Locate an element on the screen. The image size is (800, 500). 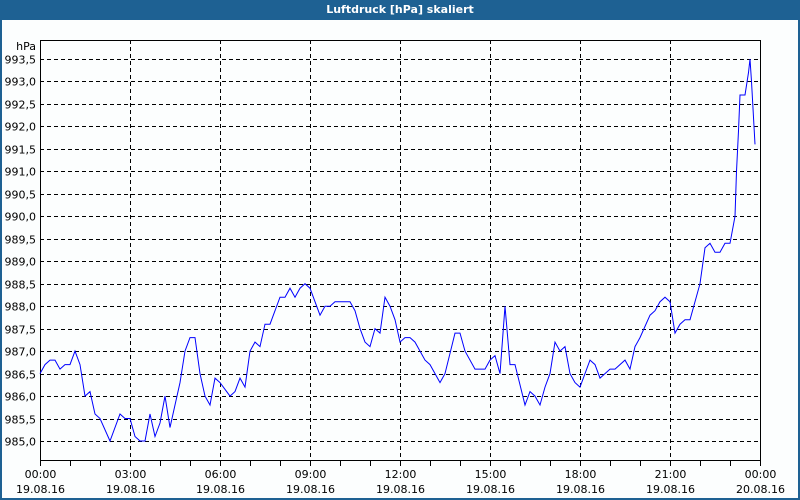
y-tick-label: 988,0 is located at coordinates (21, 307).